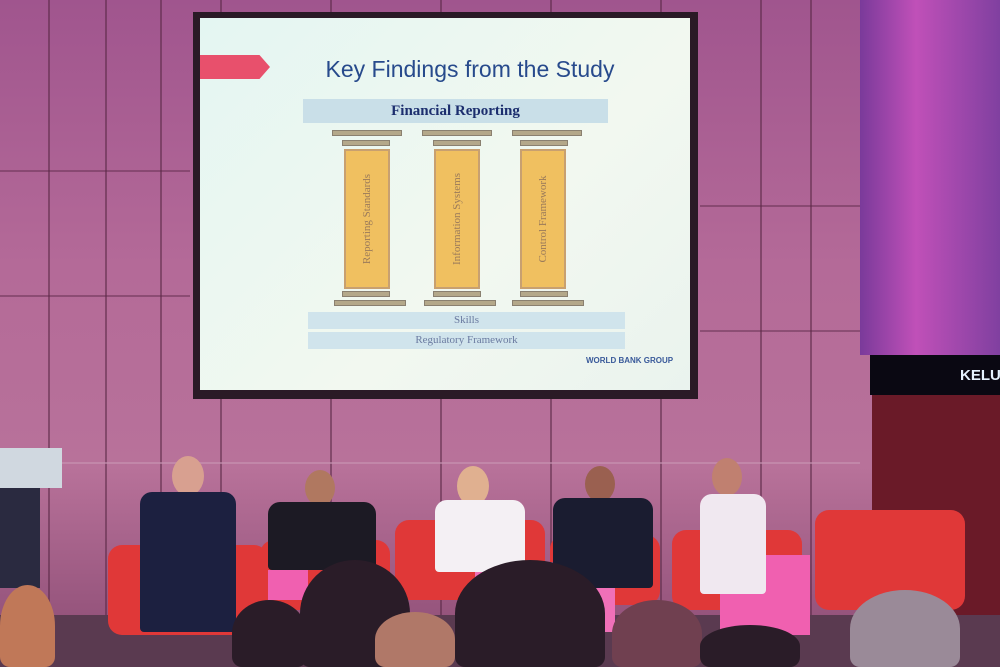 This screenshot has width=1000, height=667. I want to click on pillar: Reporting Standards, so click(367, 219).